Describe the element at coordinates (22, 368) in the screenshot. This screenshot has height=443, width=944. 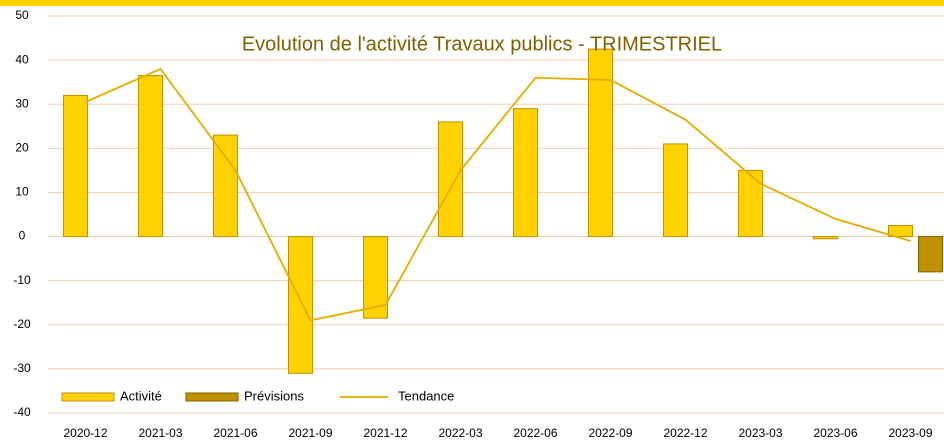
I see `y-tick-label: -30` at that location.